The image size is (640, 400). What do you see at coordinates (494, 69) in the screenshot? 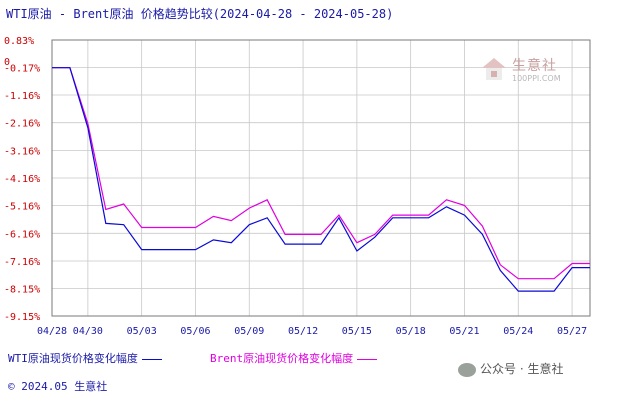
I see `watermark-house-icon` at bounding box center [494, 69].